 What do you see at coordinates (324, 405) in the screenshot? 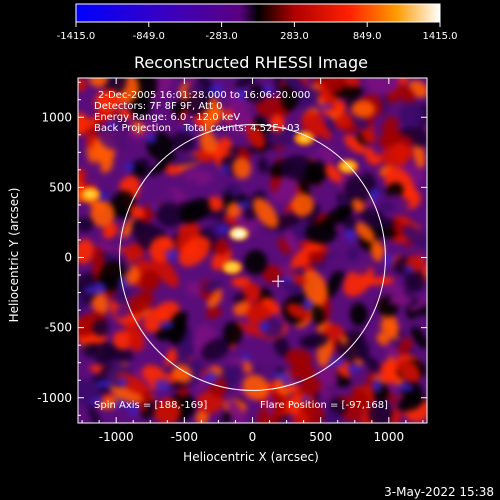
I see `flare-position-label: Flare Position = [-97,168]` at bounding box center [324, 405].